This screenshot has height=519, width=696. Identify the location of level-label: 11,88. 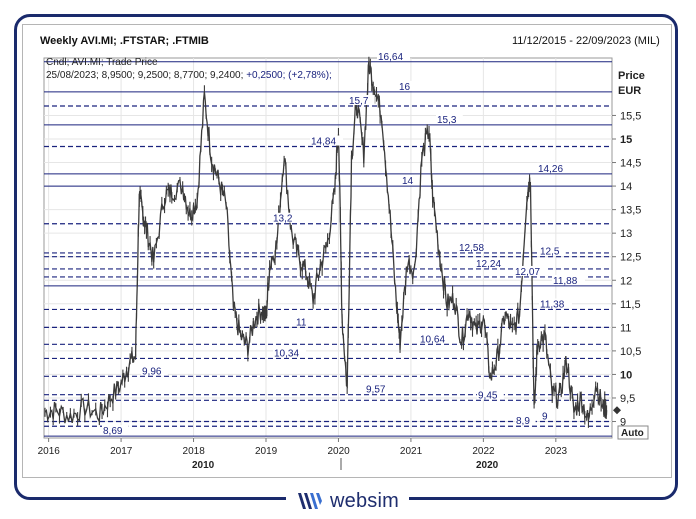
(565, 281).